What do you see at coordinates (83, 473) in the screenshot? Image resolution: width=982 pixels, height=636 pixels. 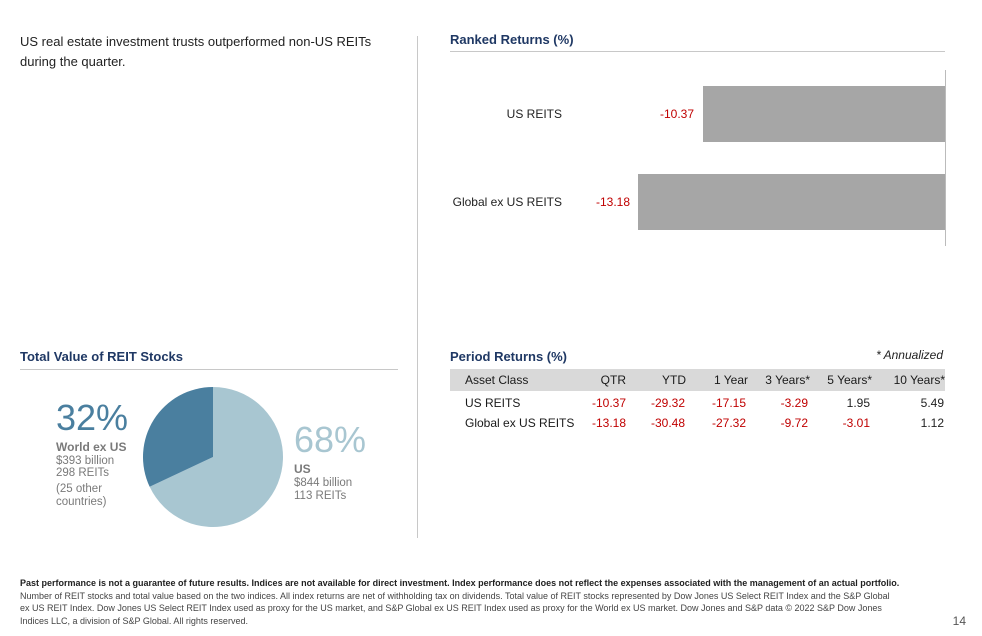 I see `world-count: 298 REITs` at bounding box center [83, 473].